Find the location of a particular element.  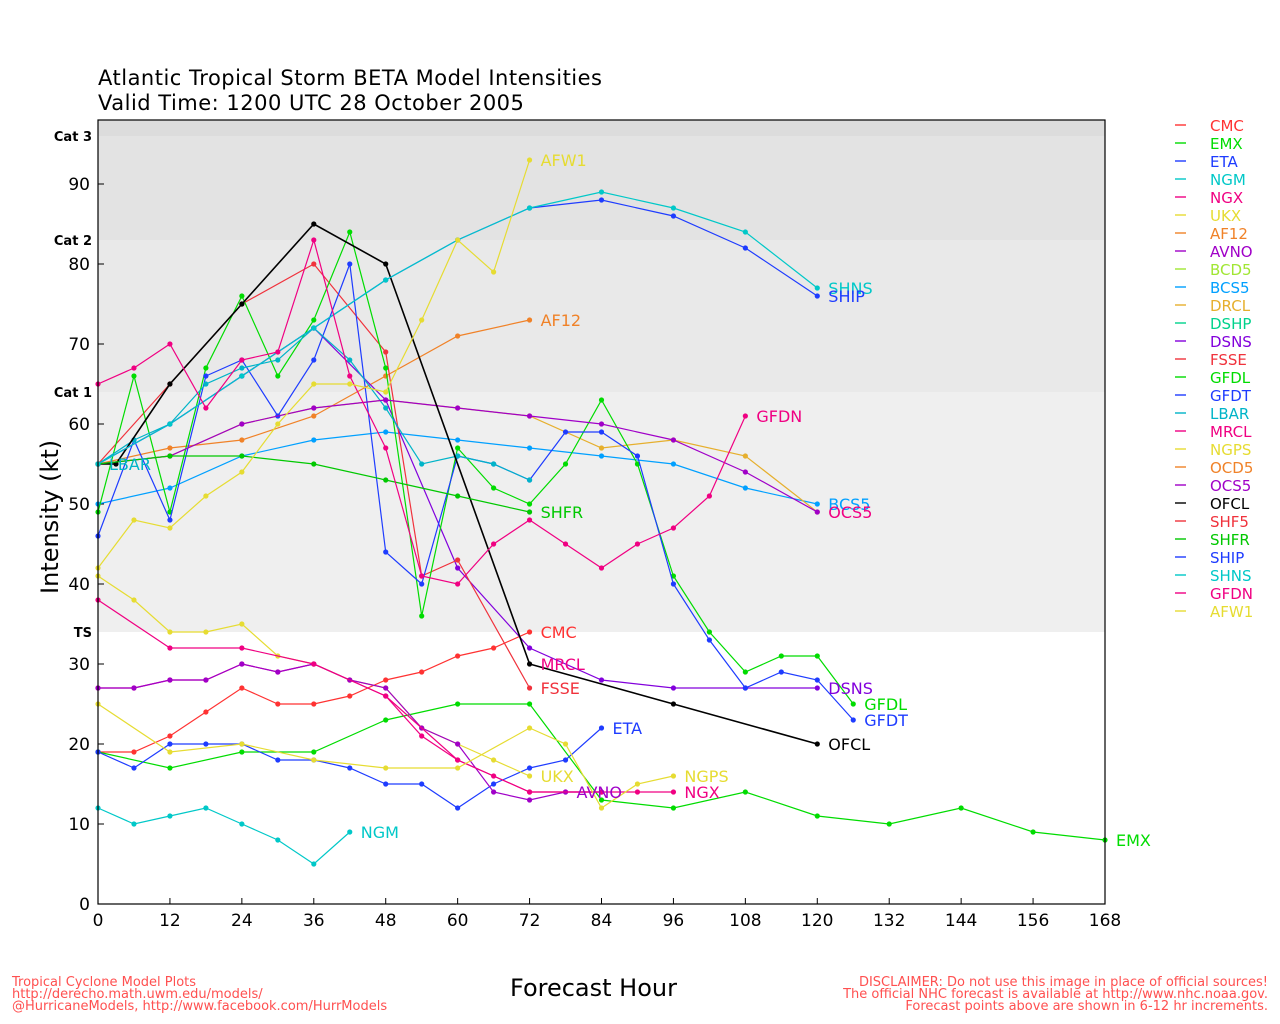

legend-label: OFCL is located at coordinates (1230, 504).